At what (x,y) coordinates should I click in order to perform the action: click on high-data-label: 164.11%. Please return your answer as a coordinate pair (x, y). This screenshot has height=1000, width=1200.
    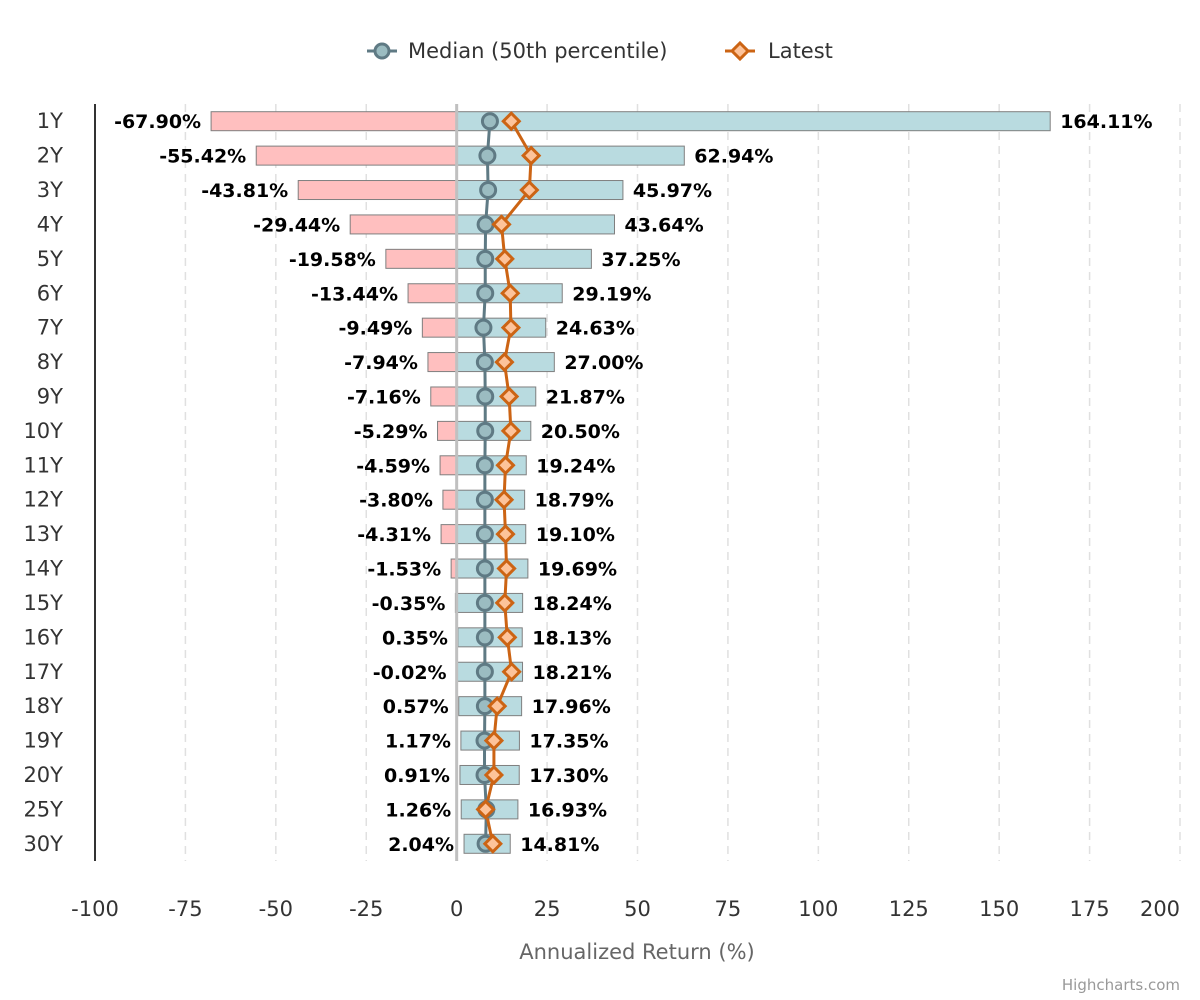
    Looking at the image, I should click on (1106, 122).